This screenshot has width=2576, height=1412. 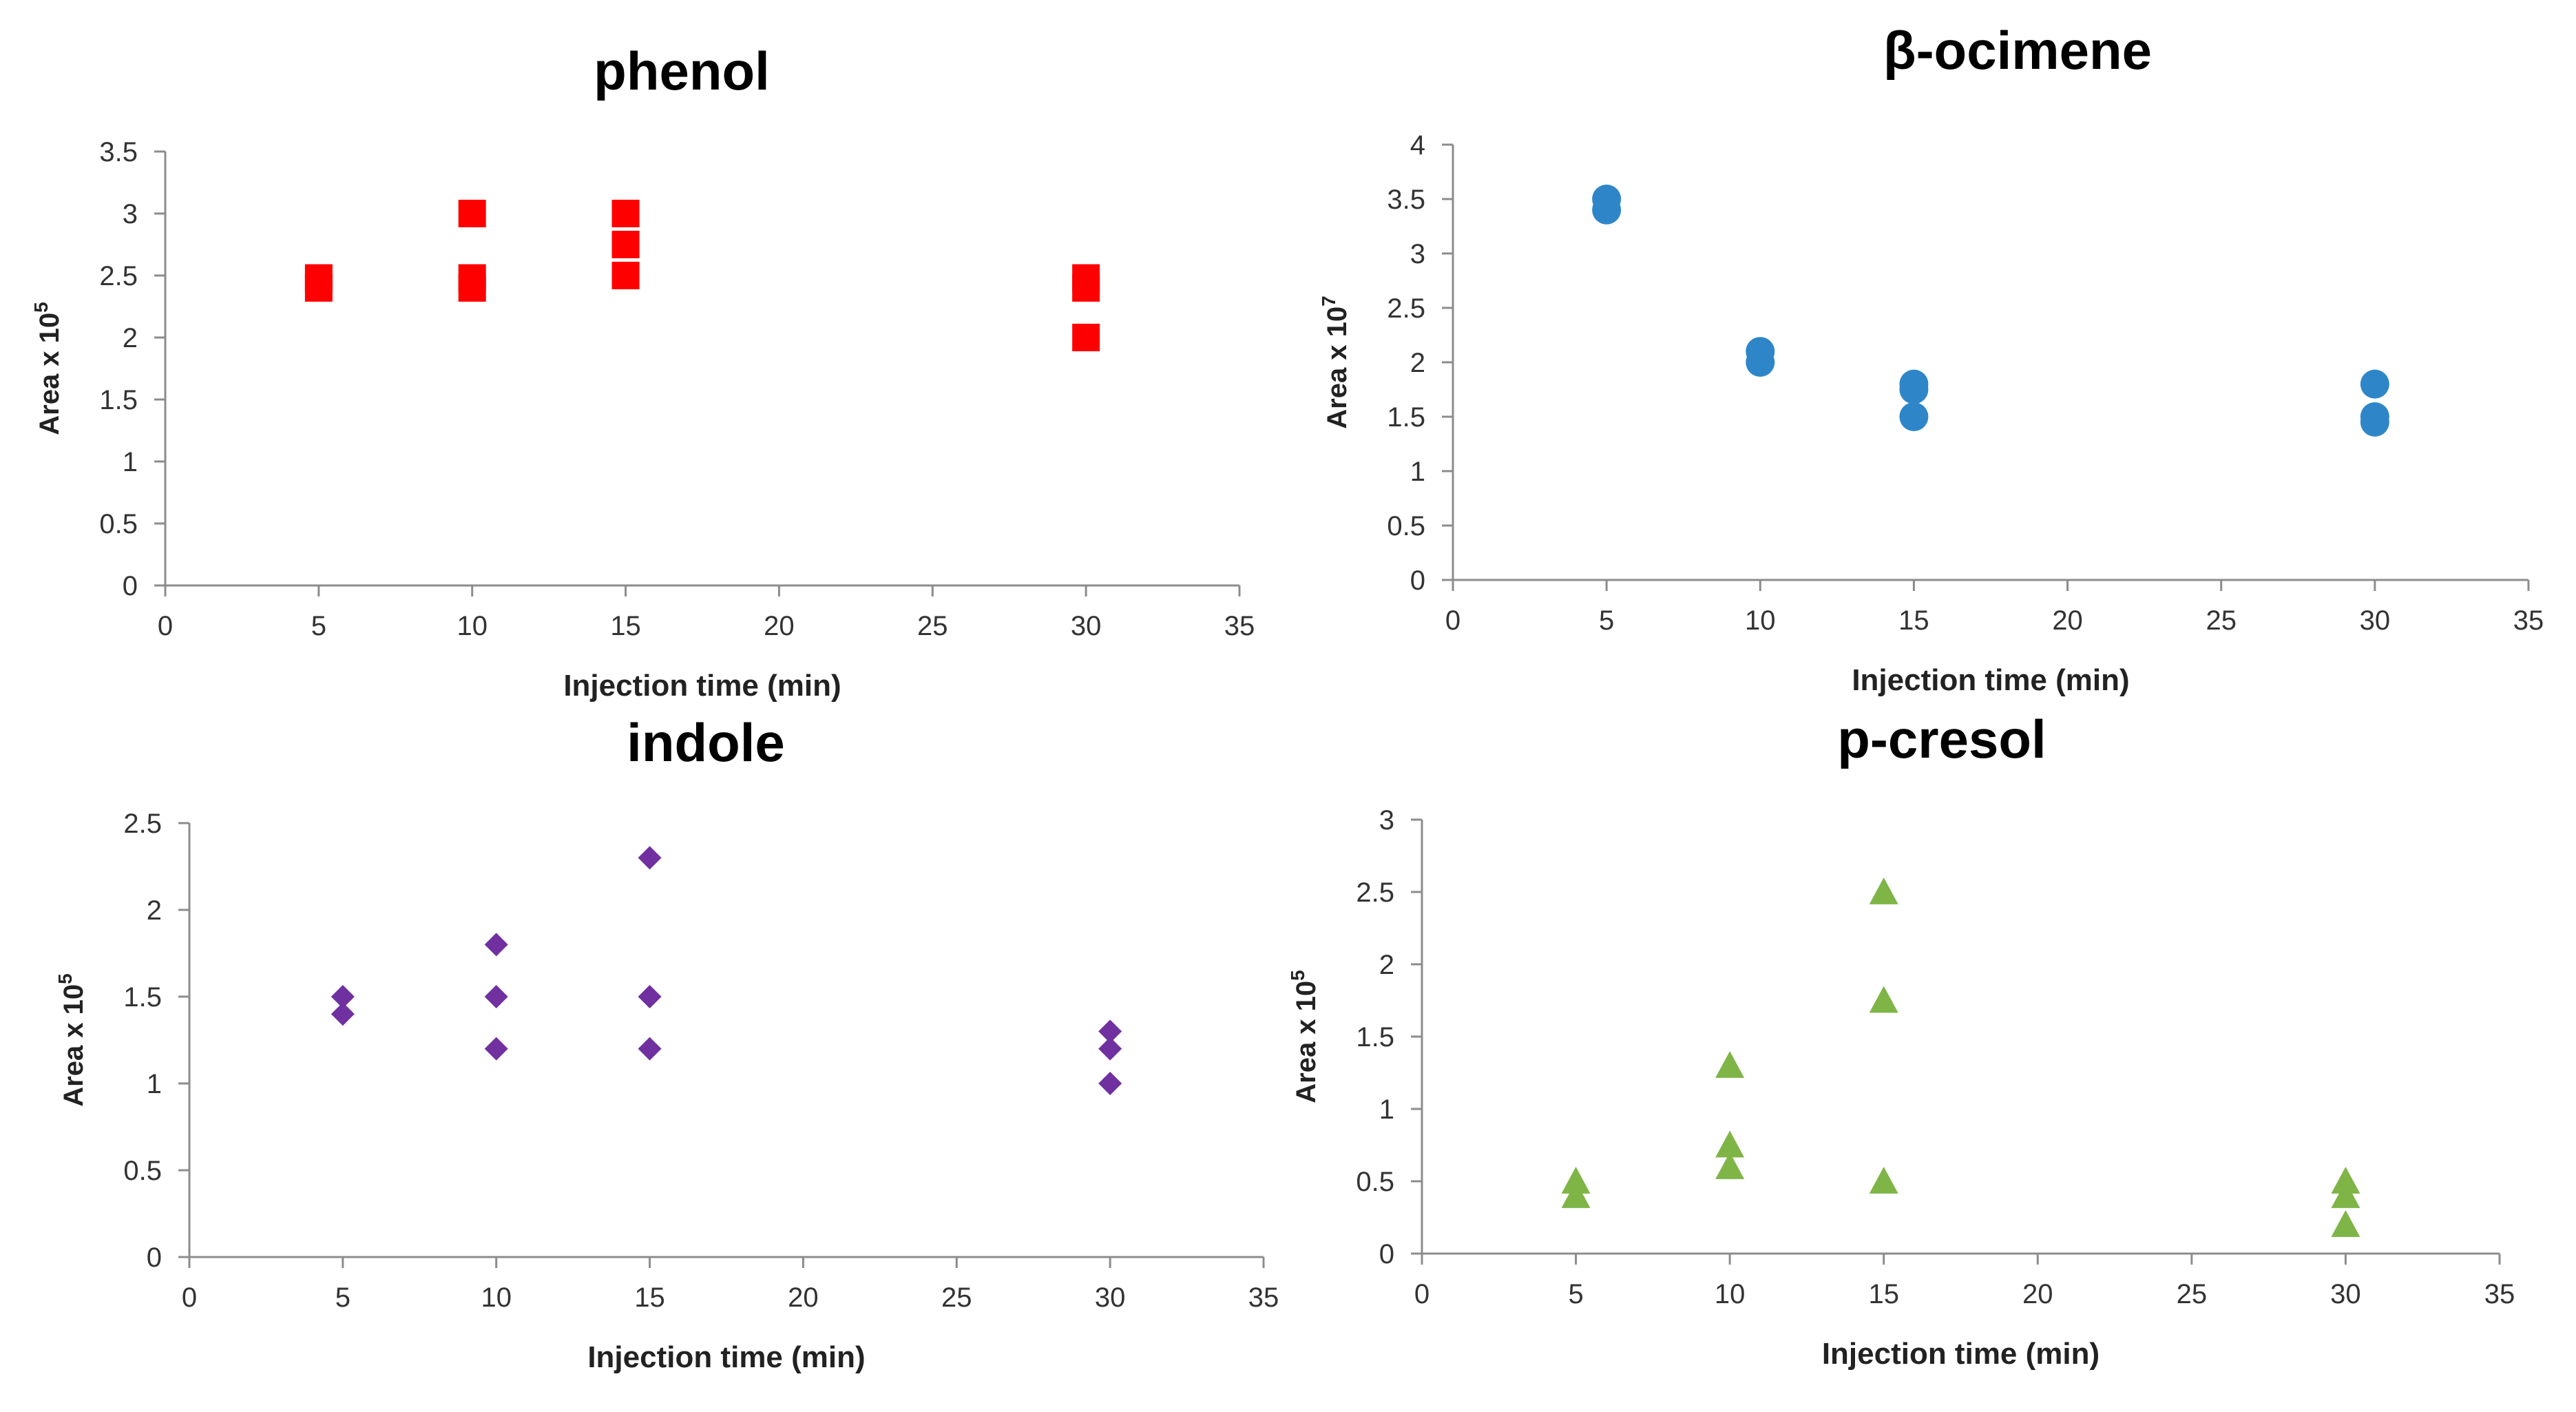 I want to click on chart-title: phenol, so click(x=682, y=71).